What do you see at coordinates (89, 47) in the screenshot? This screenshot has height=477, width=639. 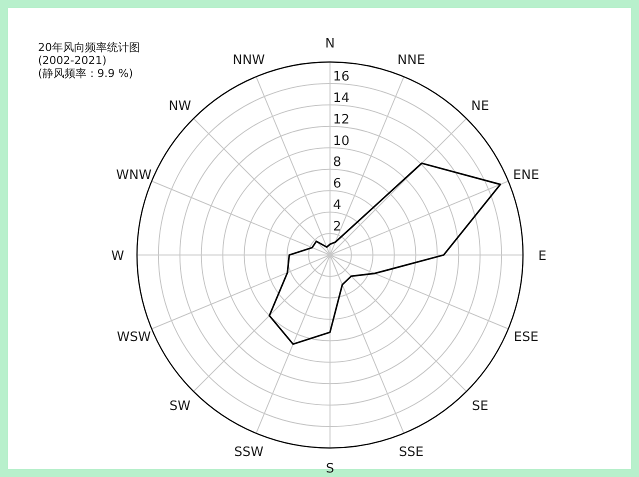 I see `chart-title: 20年风向频率统计图` at bounding box center [89, 47].